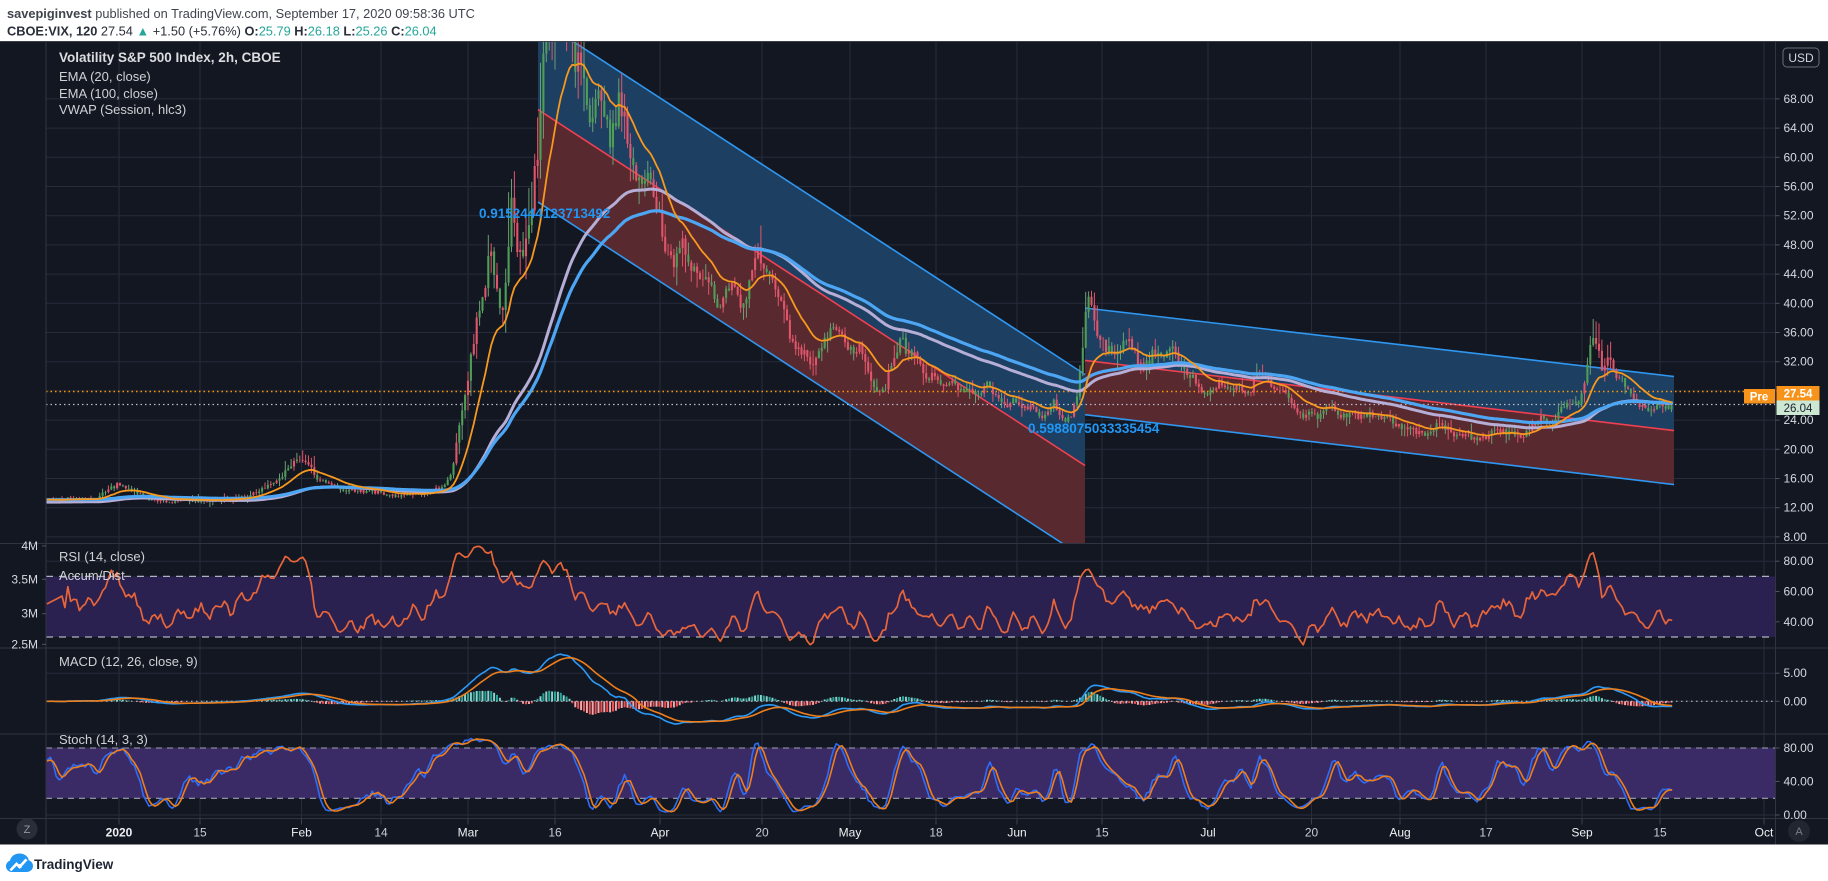  What do you see at coordinates (1399, 833) in the screenshot?
I see `svg-text: Aug` at bounding box center [1399, 833].